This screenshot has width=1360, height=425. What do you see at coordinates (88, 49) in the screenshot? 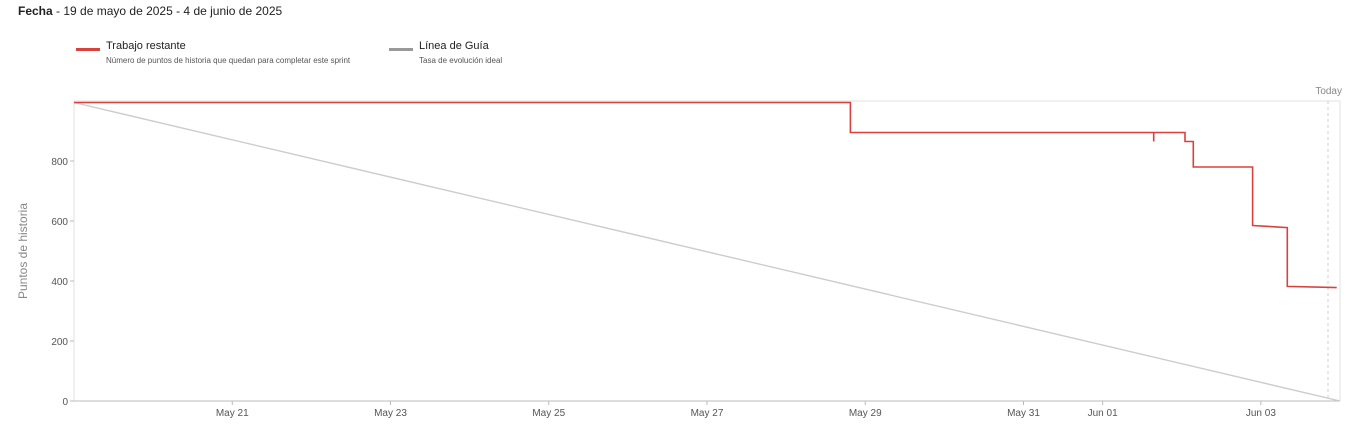
I see `legend-swatch-remaining-work` at bounding box center [88, 49].